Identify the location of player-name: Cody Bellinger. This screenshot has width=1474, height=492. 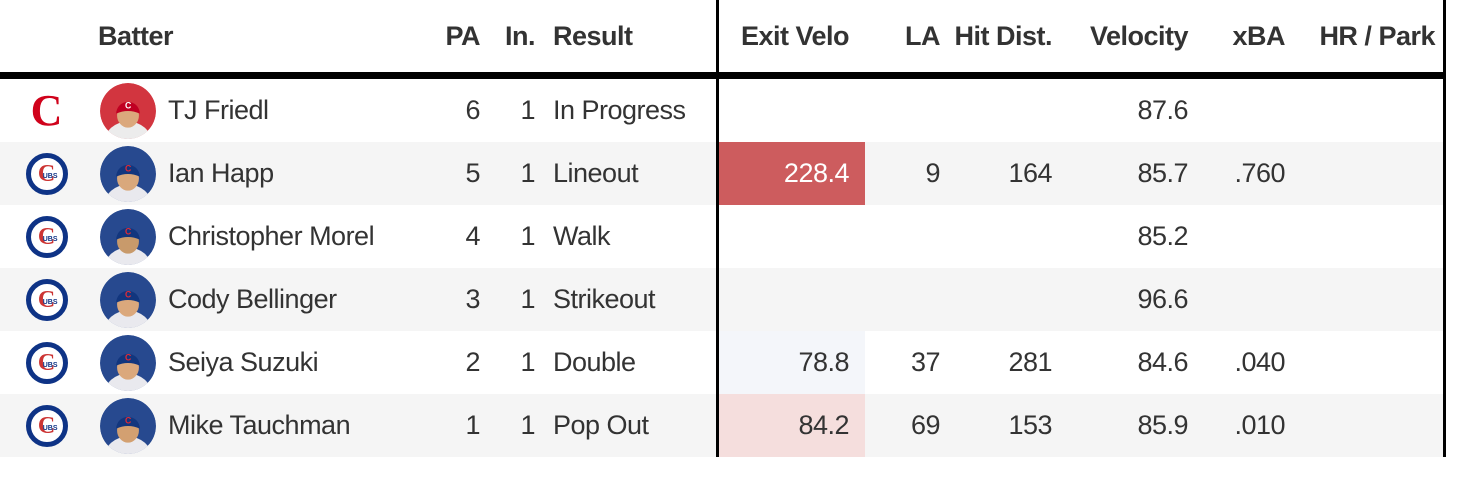
(252, 299).